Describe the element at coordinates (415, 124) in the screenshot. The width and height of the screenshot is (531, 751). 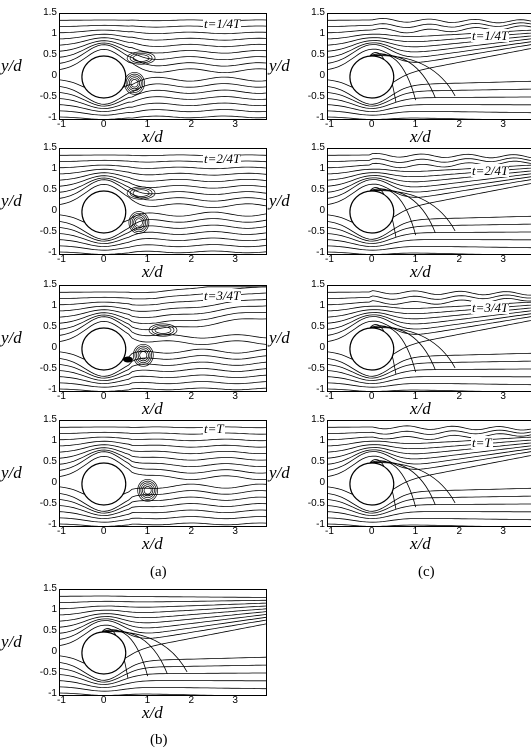
I see `x-tick-label: 1` at that location.